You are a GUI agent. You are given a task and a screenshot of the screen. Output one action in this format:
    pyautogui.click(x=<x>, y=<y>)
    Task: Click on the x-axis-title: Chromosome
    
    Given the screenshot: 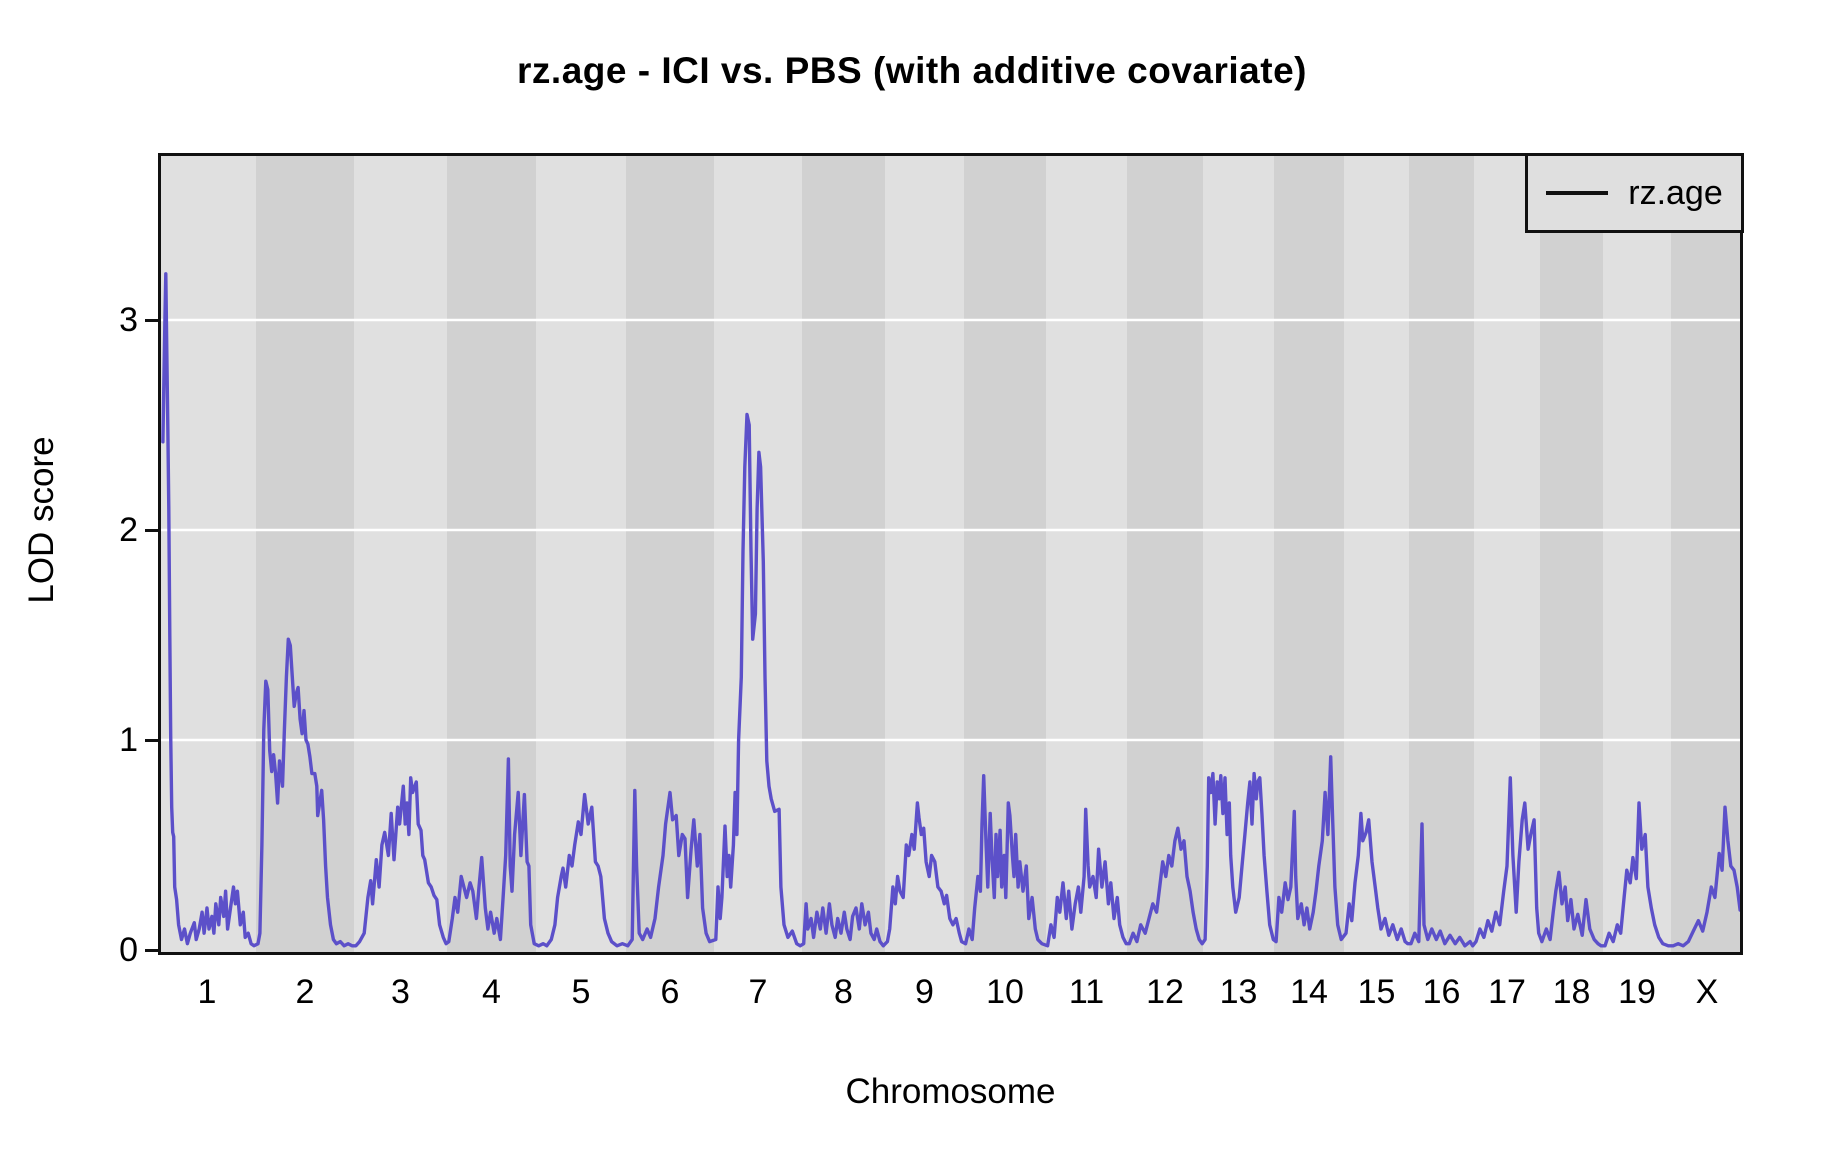 What is the action you would take?
    pyautogui.click(x=950, y=1091)
    